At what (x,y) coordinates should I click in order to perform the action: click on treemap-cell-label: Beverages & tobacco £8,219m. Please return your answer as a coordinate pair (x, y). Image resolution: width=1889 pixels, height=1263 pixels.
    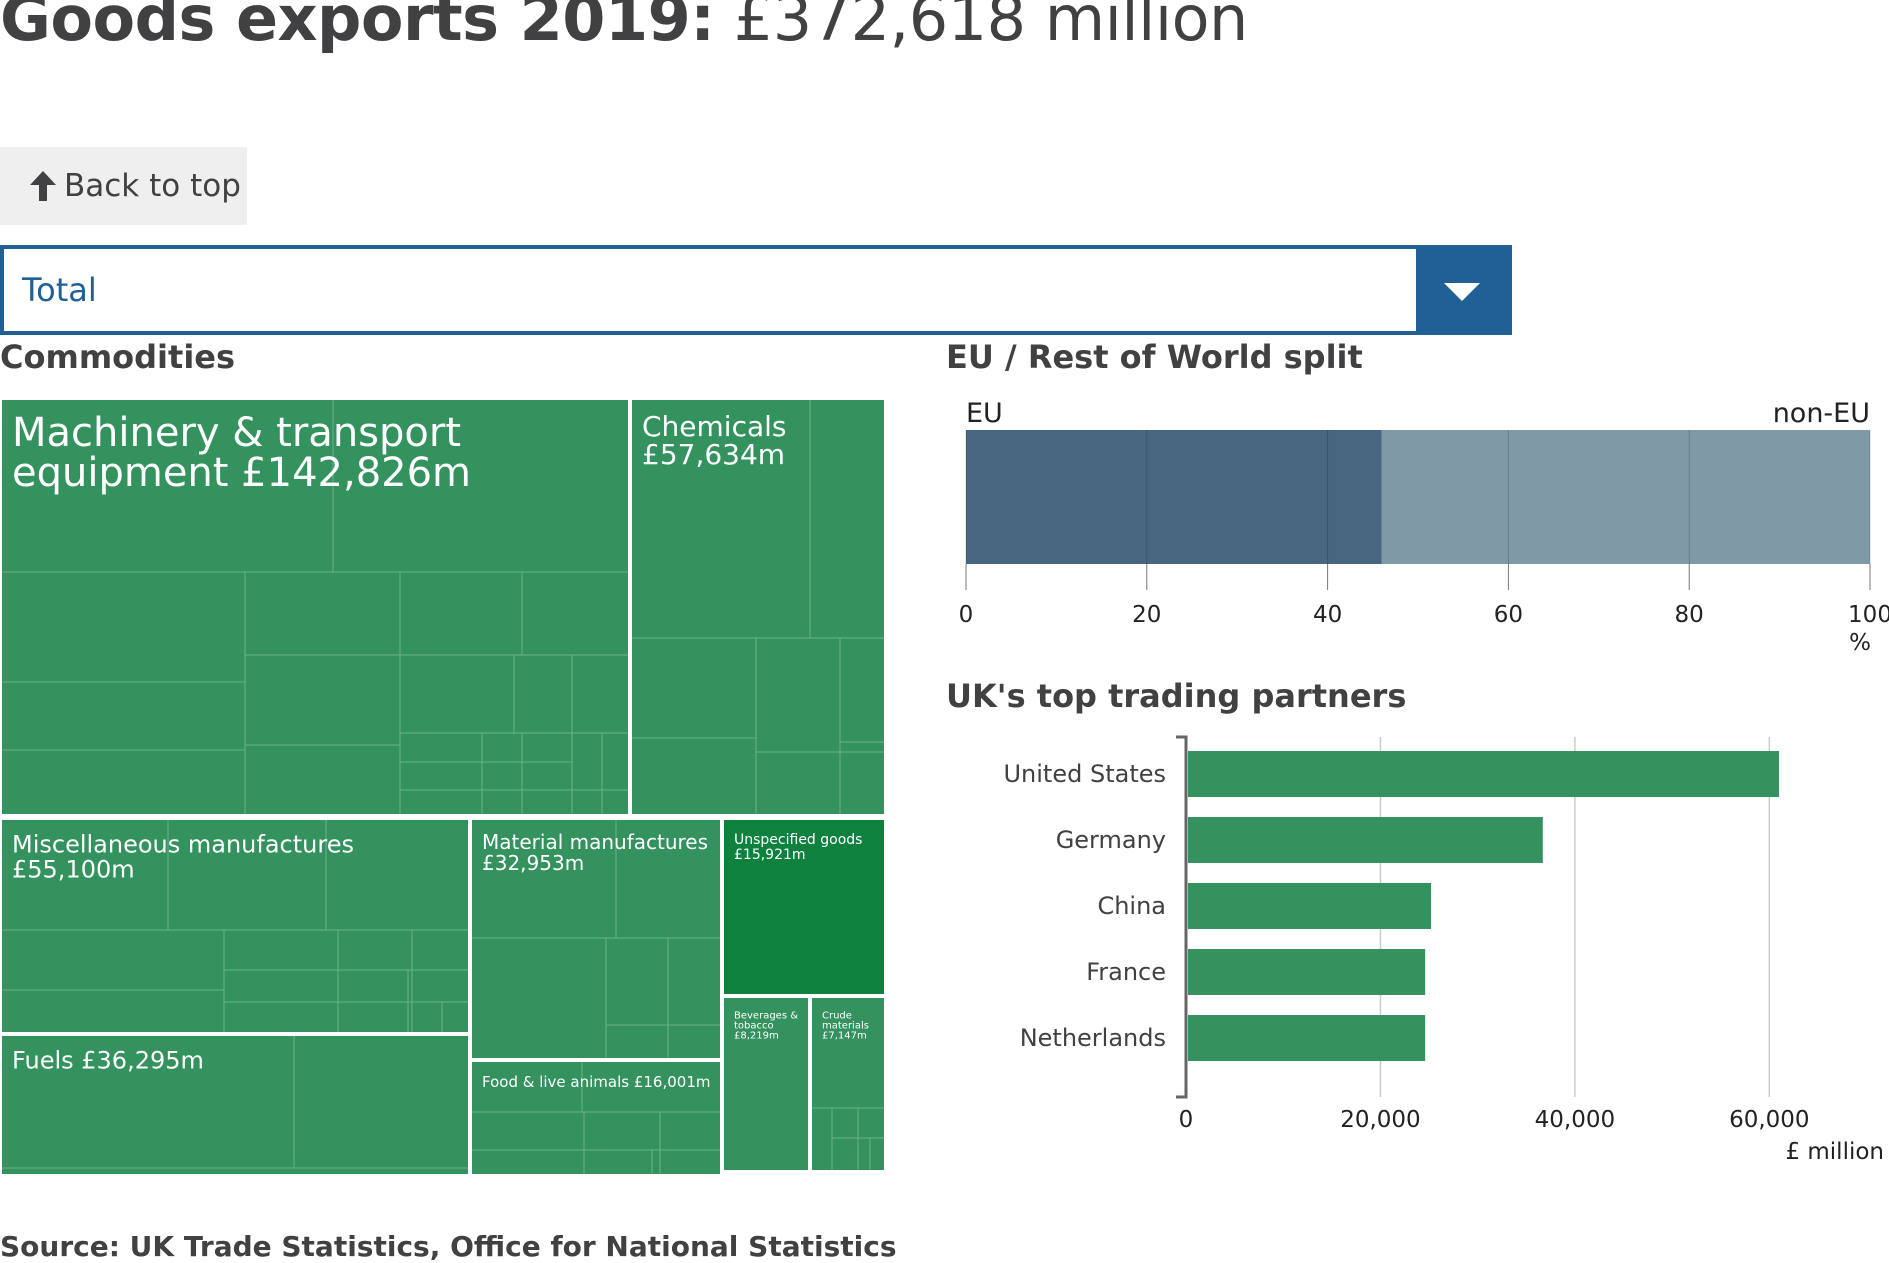
    Looking at the image, I should click on (766, 1026).